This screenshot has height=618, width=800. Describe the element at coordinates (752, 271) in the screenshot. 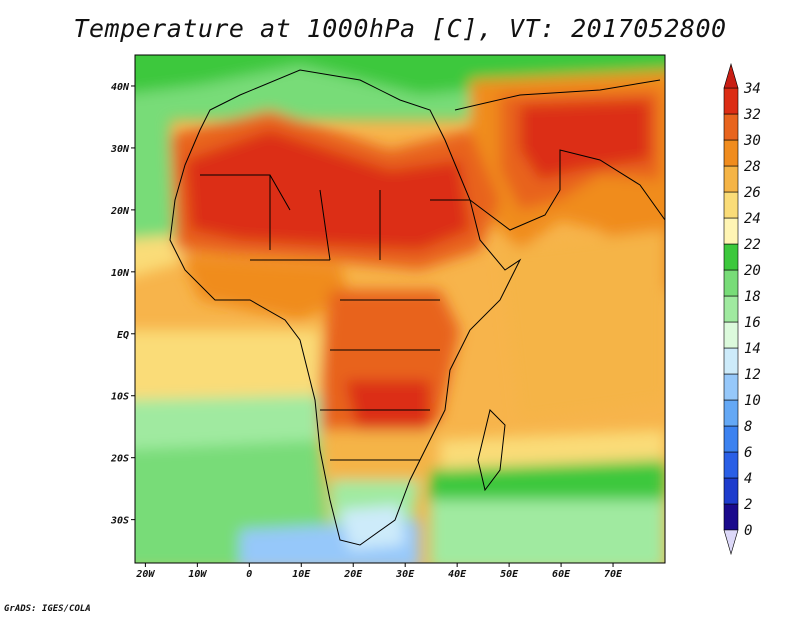

I see `colorbar-label: 20` at that location.